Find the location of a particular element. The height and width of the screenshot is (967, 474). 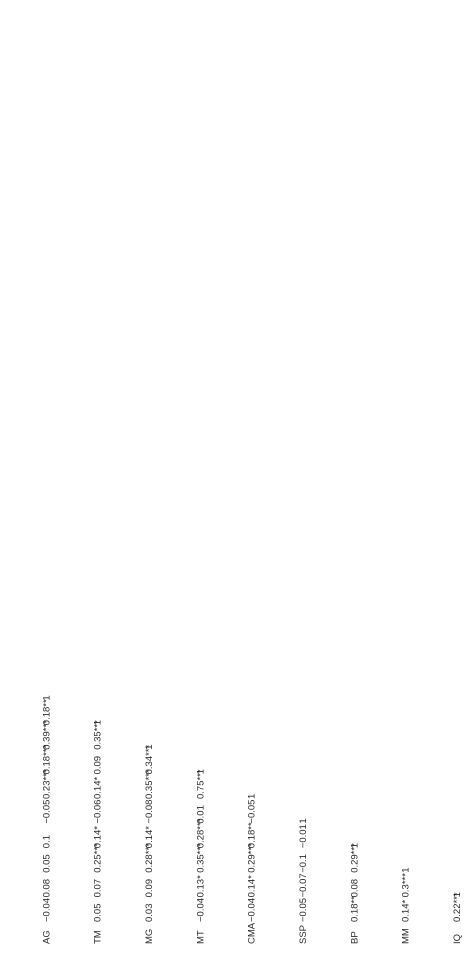

row-label: TM is located at coordinates (98, 937).